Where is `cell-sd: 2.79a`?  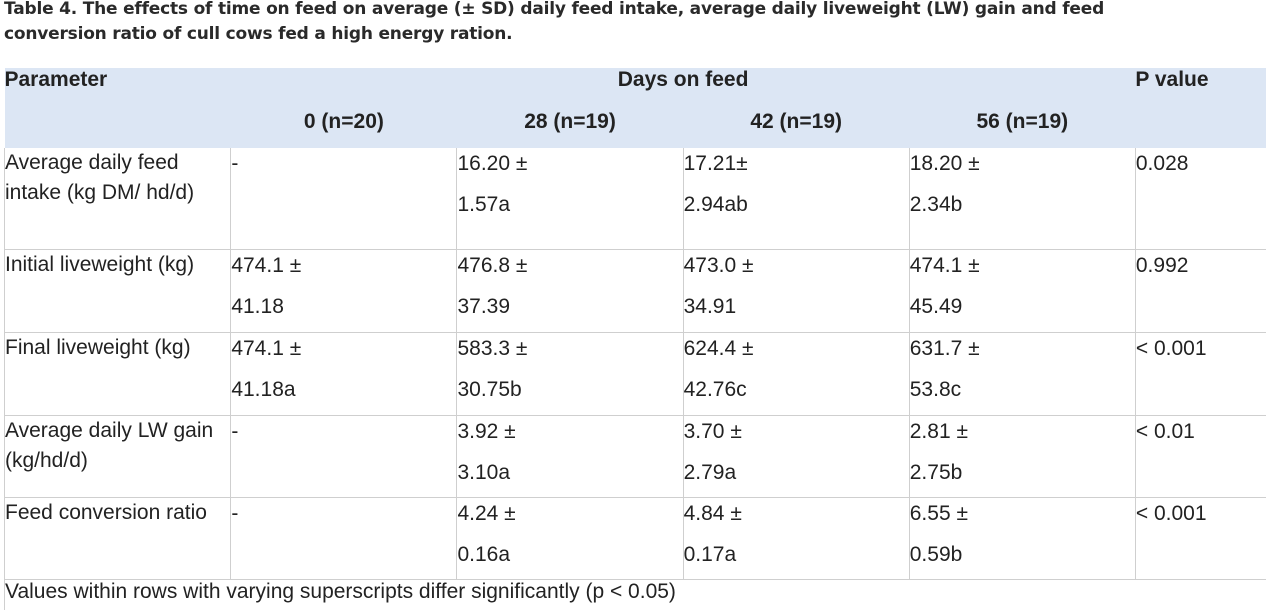 cell-sd: 2.79a is located at coordinates (796, 472).